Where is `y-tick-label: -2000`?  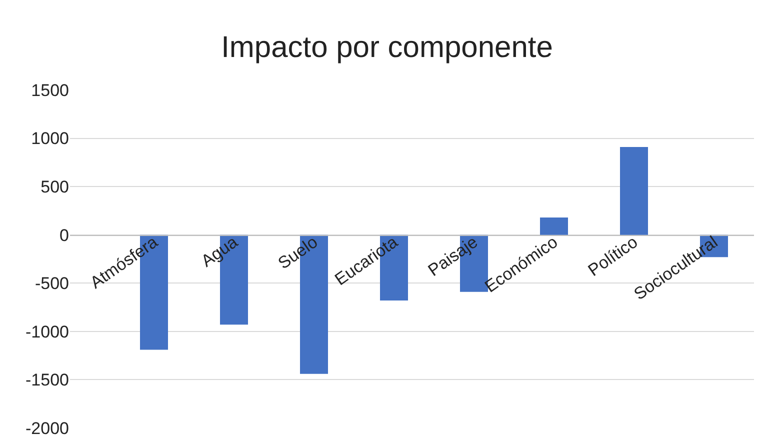 y-tick-label: -2000 is located at coordinates (47, 428).